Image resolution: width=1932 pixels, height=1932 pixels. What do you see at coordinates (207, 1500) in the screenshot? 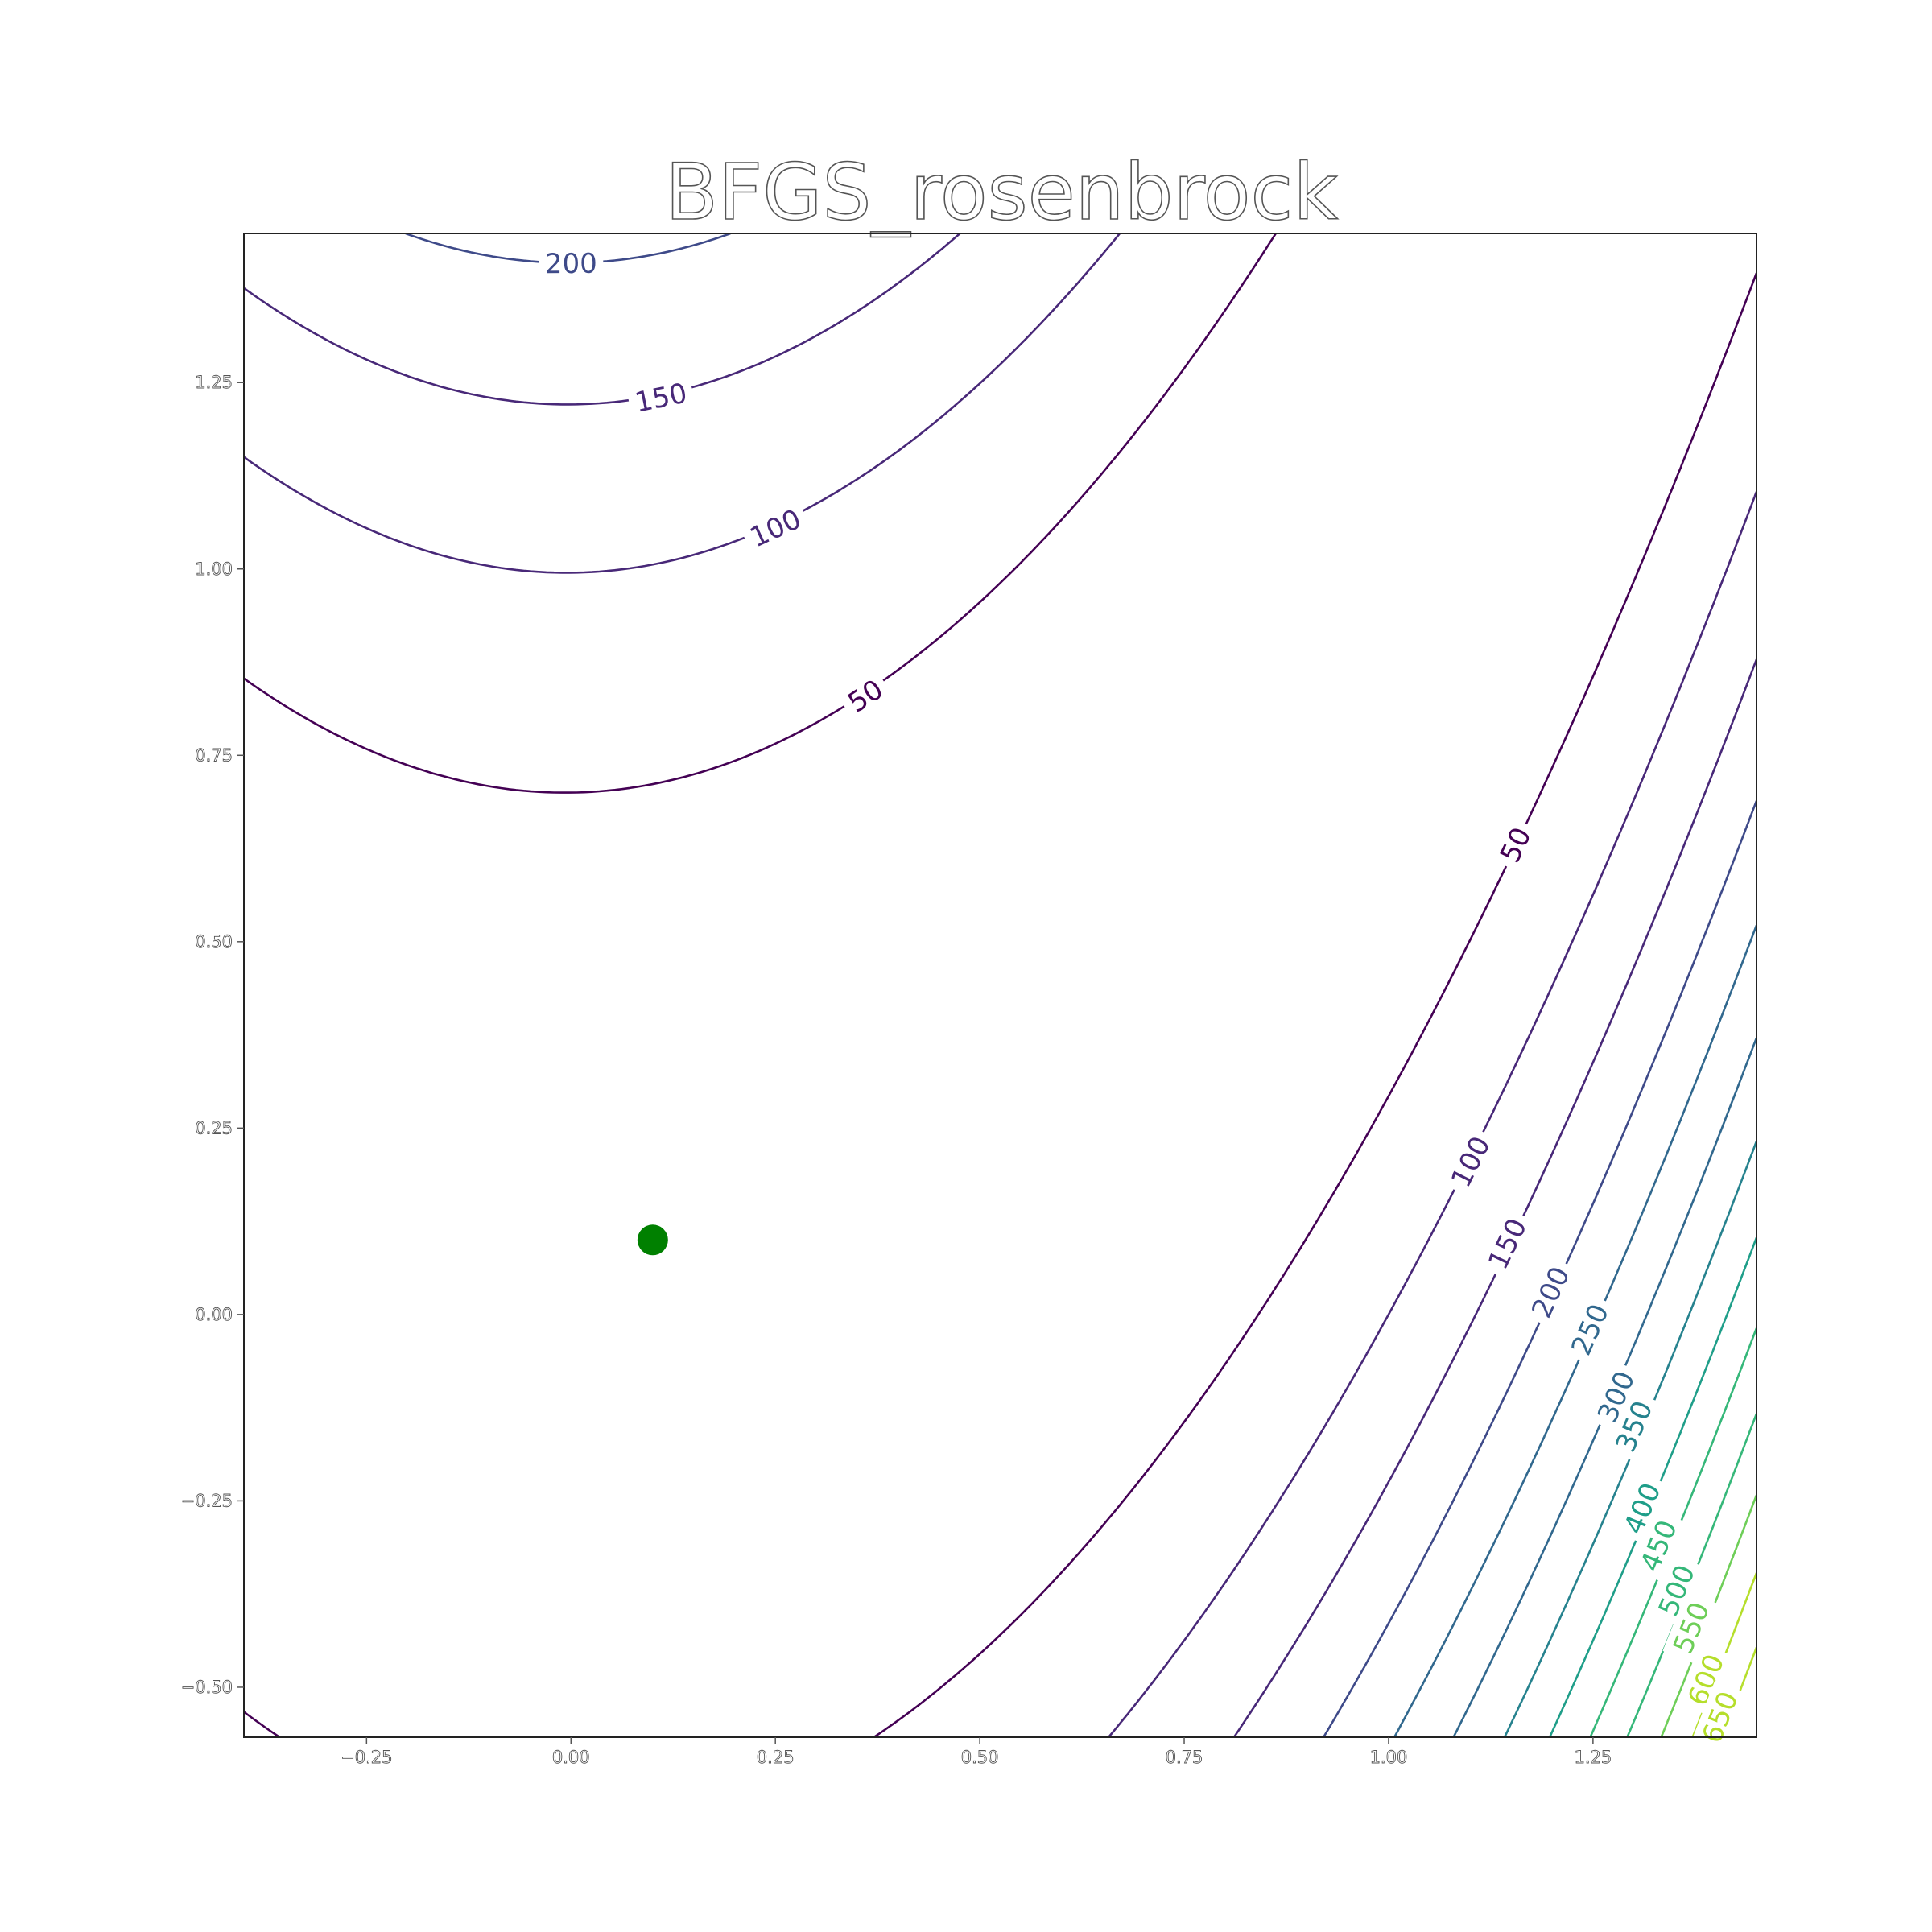
I see `y-tick-label: −0.25` at bounding box center [207, 1500].